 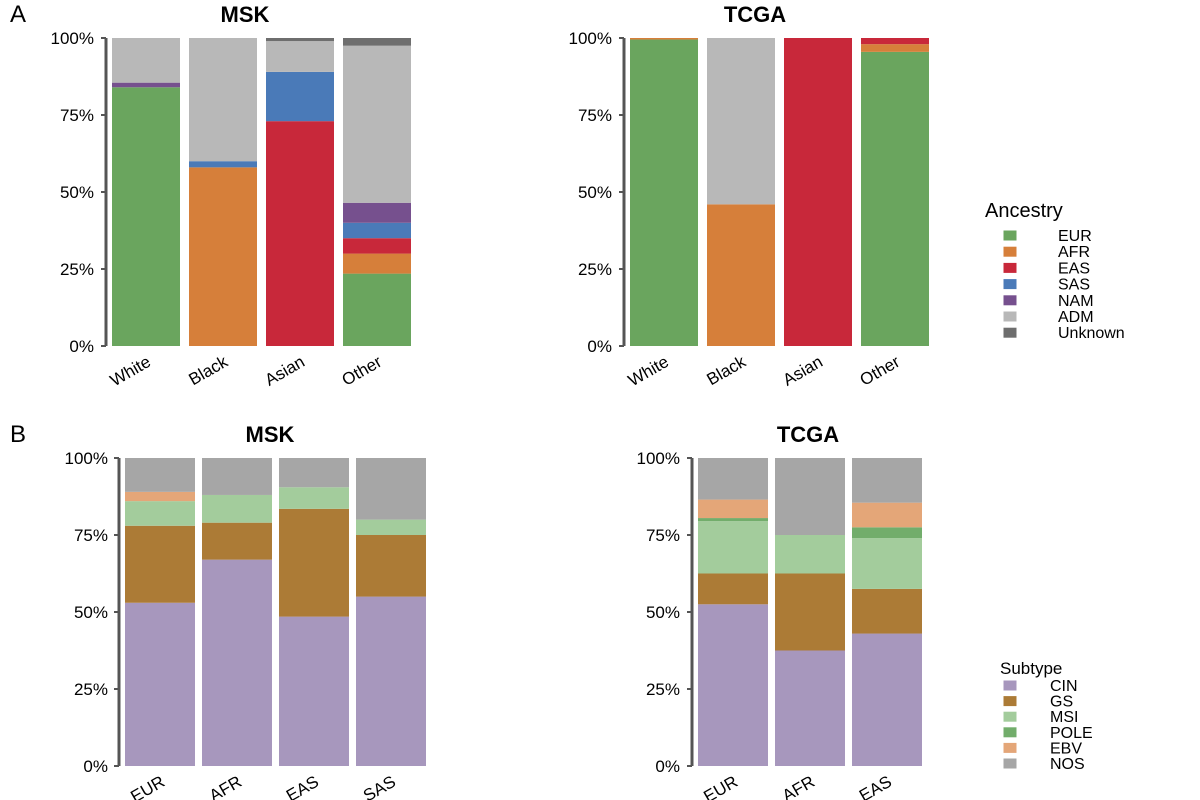 I want to click on bar-segment-white-nam, so click(x=146, y=85).